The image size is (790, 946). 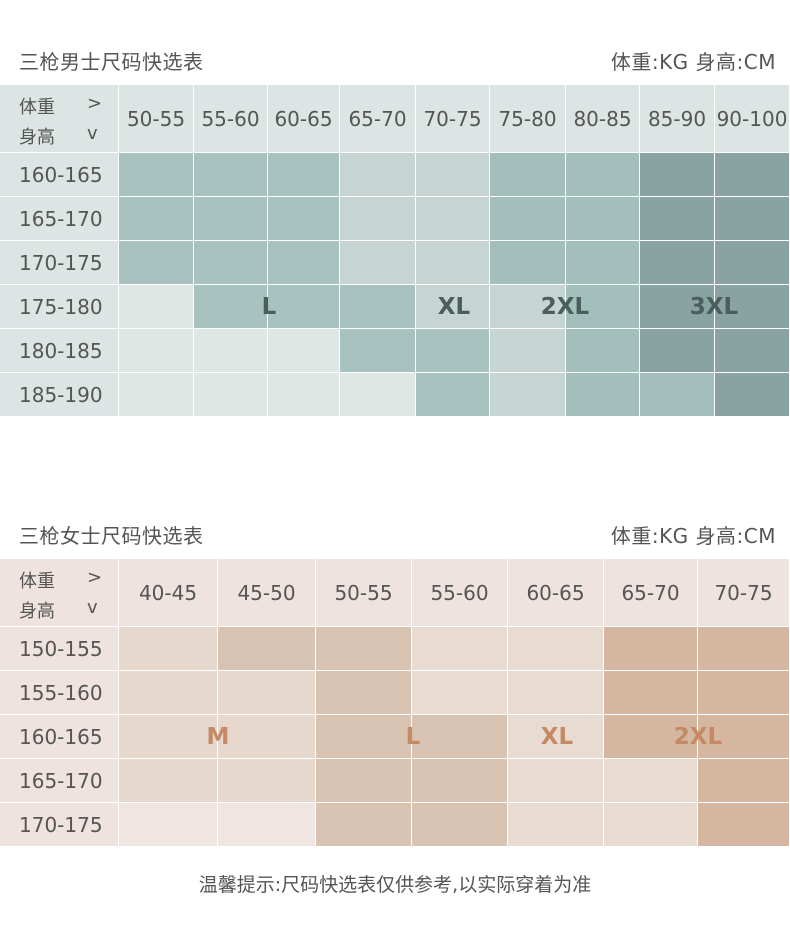 I want to click on women-weight-header-text: 40-45, so click(x=168, y=592).